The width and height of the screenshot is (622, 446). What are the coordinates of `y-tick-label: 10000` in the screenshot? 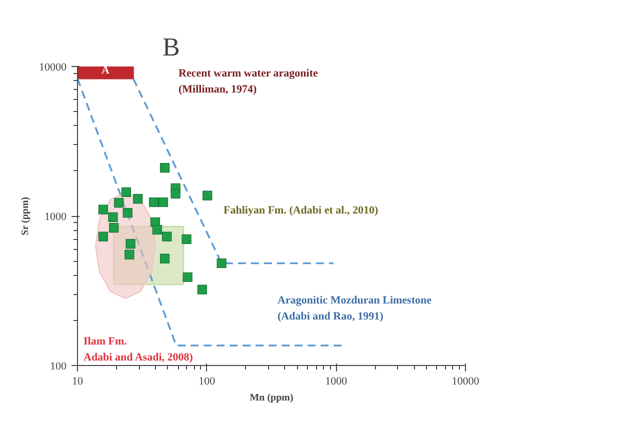 It's located at (53, 68).